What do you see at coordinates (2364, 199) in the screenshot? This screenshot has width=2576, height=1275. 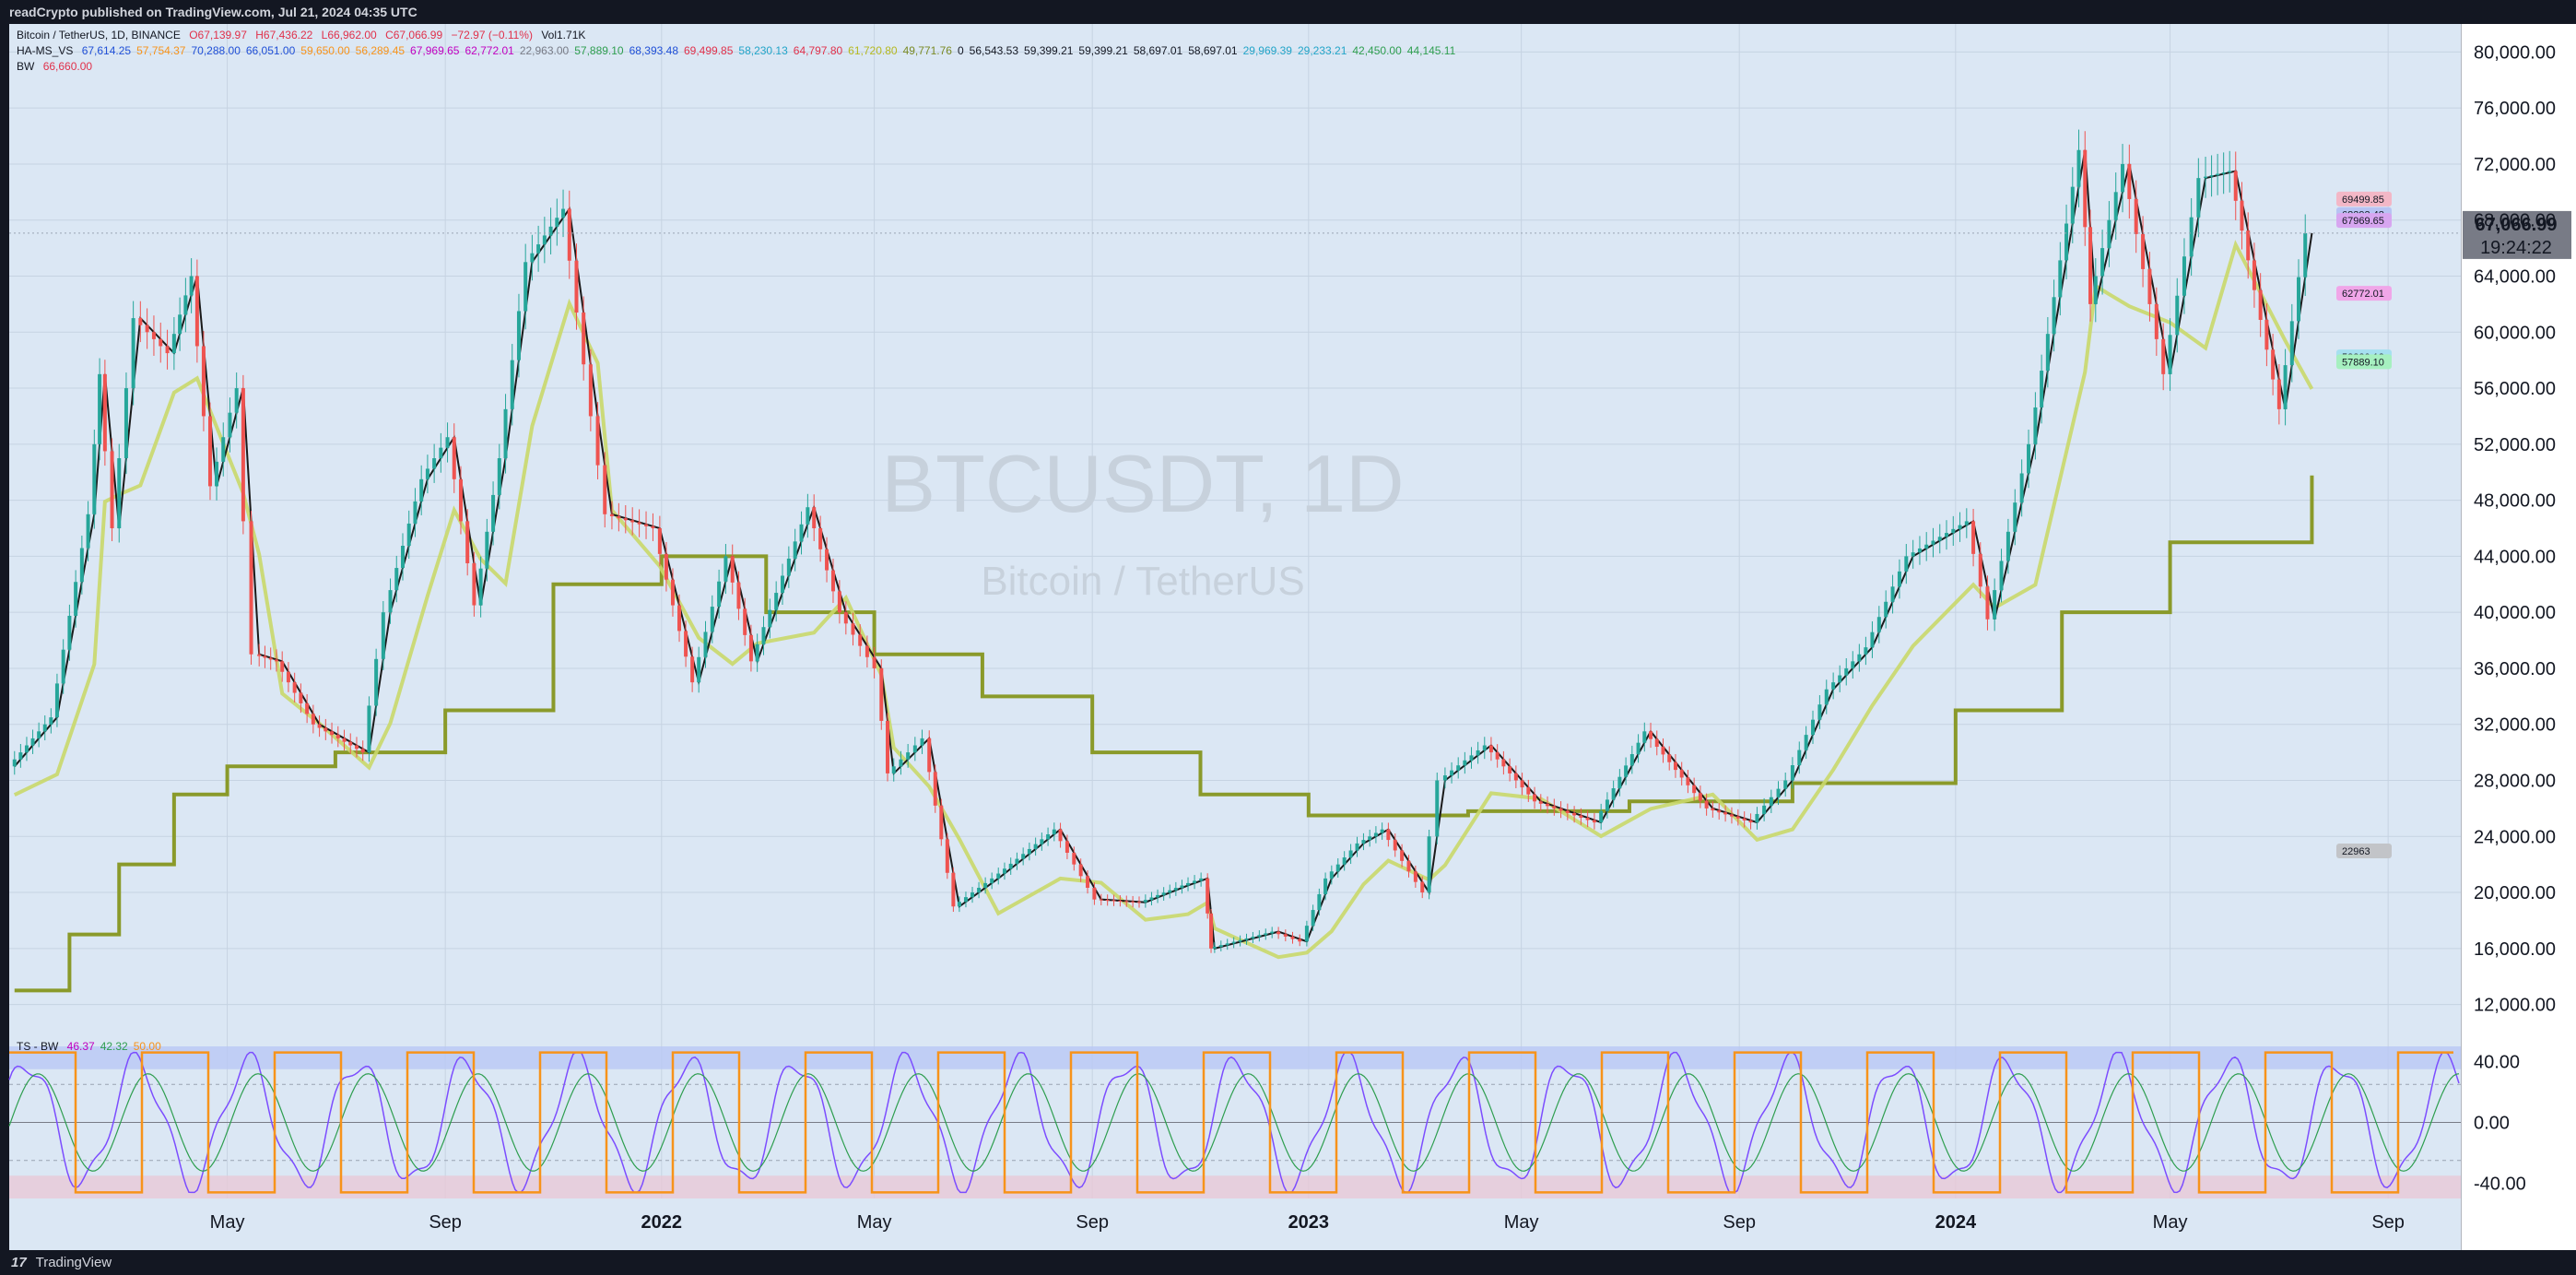 I see `price-tag` at bounding box center [2364, 199].